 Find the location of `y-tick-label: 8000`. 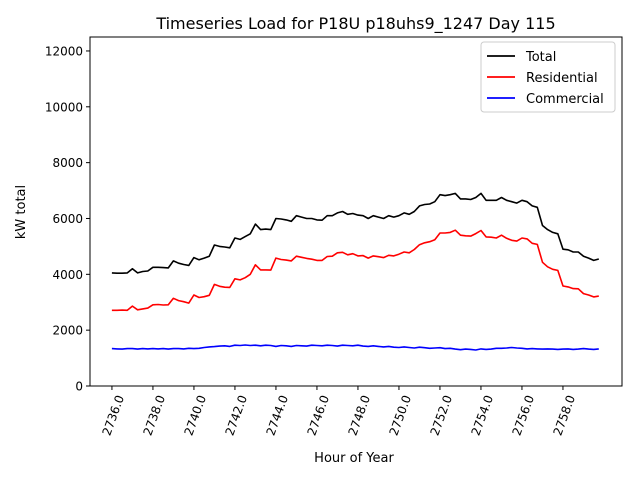

y-tick-label: 8000 is located at coordinates (67, 163).